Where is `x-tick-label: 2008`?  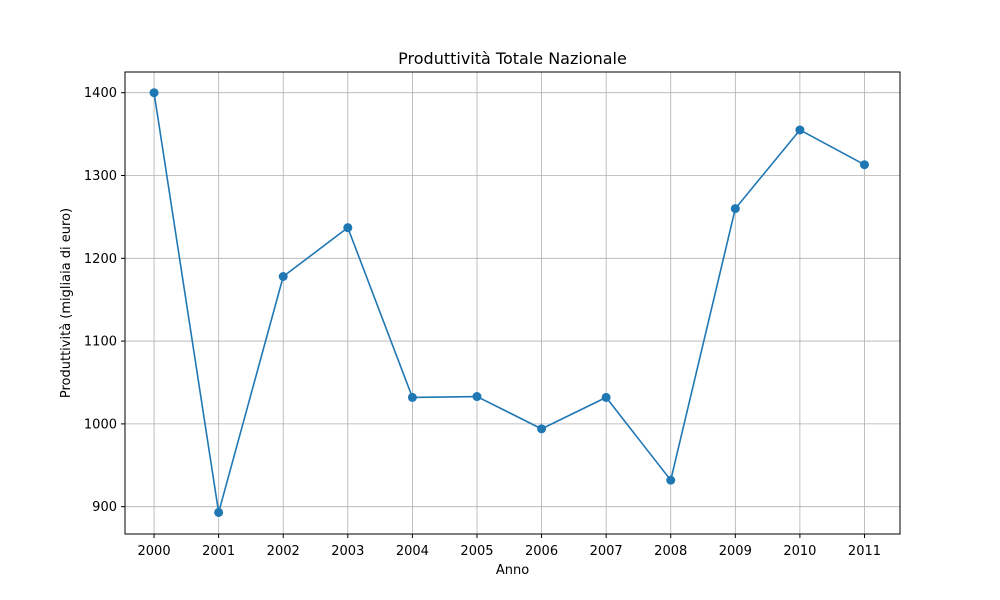 x-tick-label: 2008 is located at coordinates (670, 551).